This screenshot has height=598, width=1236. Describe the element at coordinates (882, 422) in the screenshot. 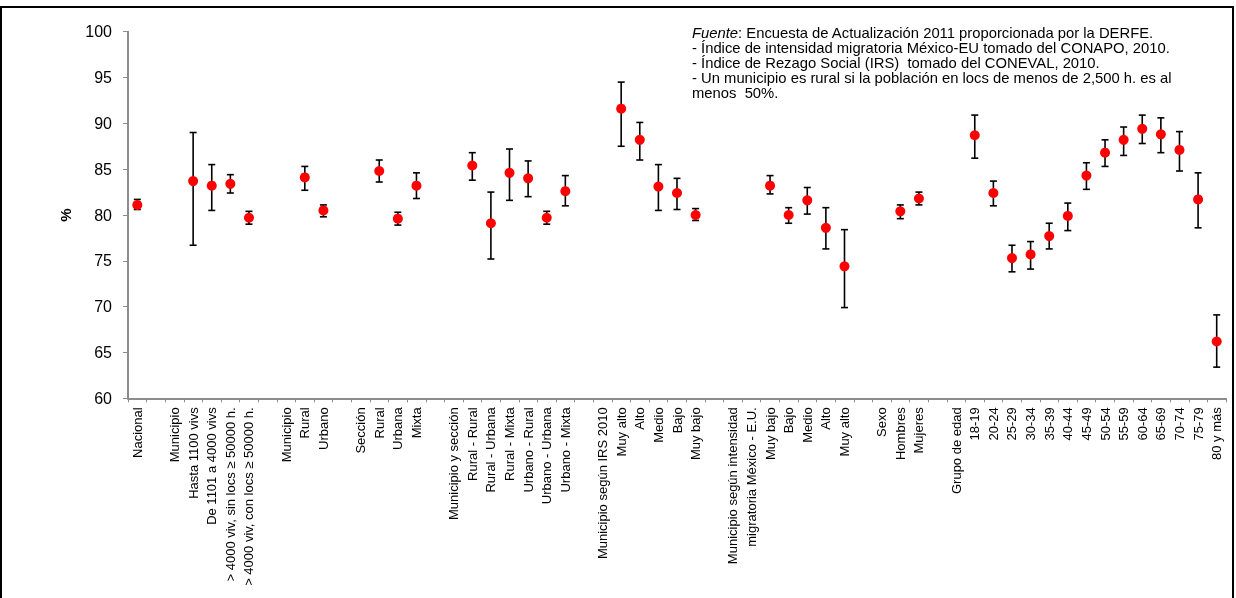

I see `x-tick-label: Sexo` at that location.